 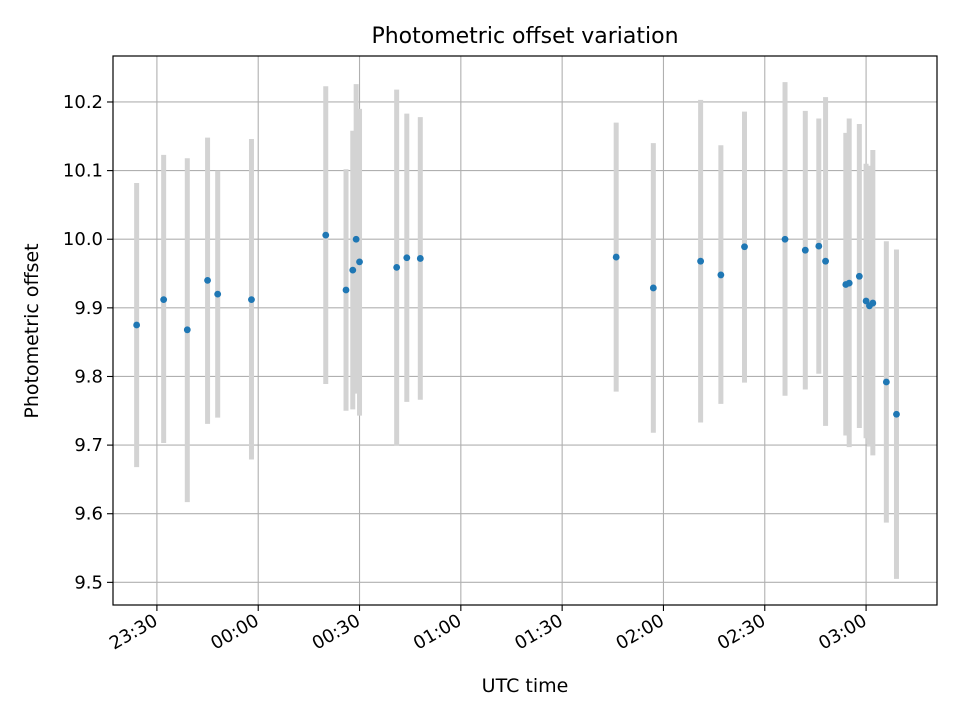 I want to click on y-tick-label: 9.6, so click(x=88, y=514).